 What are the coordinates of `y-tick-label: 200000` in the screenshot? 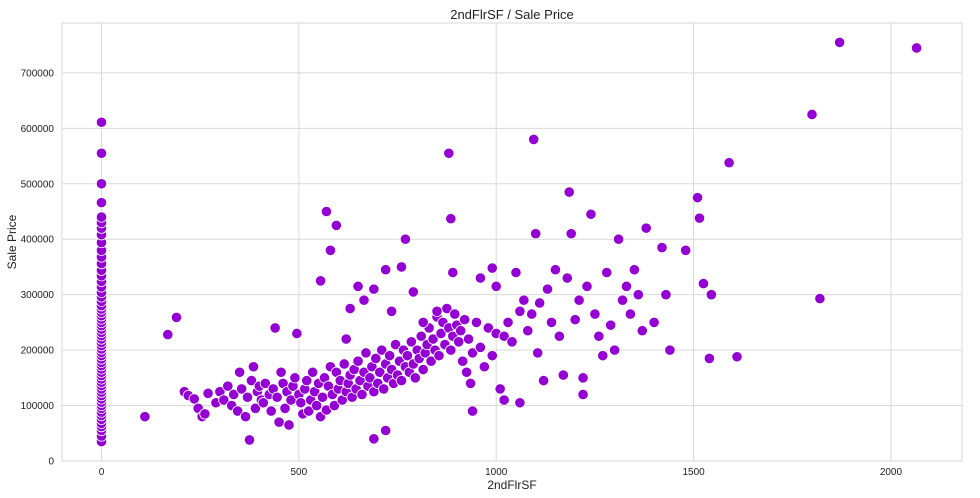 It's located at (38, 351).